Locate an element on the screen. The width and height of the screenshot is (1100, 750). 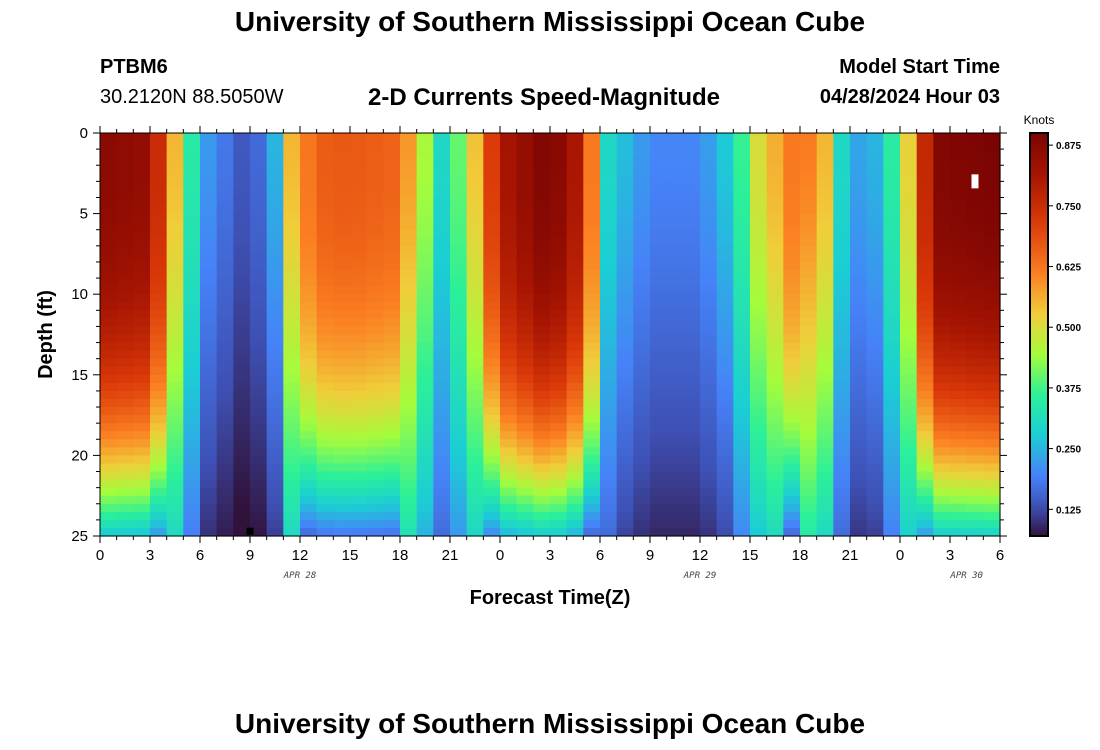
y-tick-label: 10 is located at coordinates (79, 294).